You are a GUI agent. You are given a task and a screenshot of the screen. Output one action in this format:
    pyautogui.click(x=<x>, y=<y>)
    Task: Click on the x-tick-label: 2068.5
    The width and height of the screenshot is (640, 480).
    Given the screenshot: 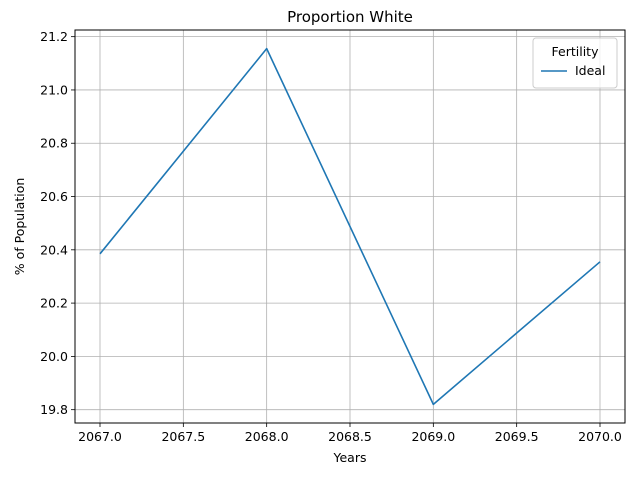 What is the action you would take?
    pyautogui.click(x=350, y=436)
    